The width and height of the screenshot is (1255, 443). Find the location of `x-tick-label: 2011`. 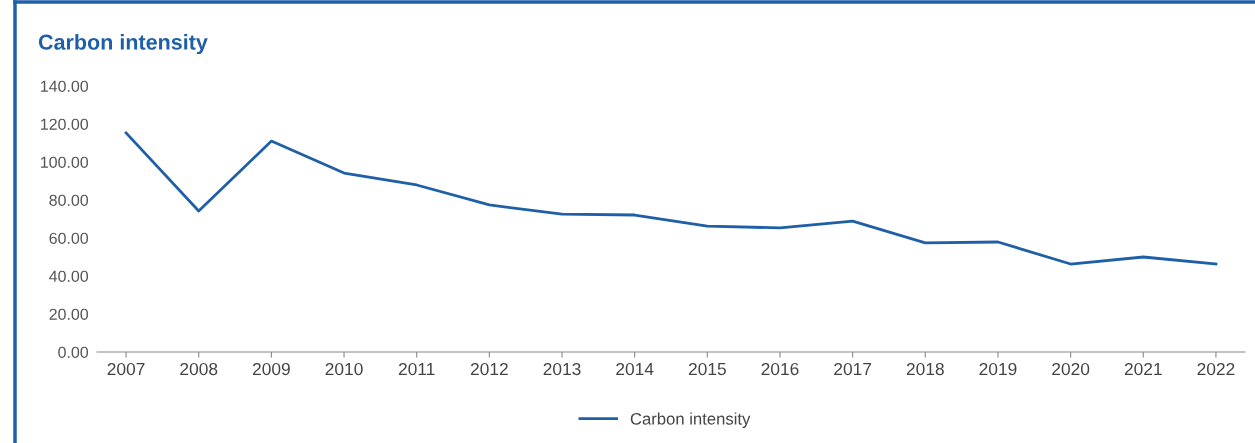

x-tick-label: 2011 is located at coordinates (416, 369).